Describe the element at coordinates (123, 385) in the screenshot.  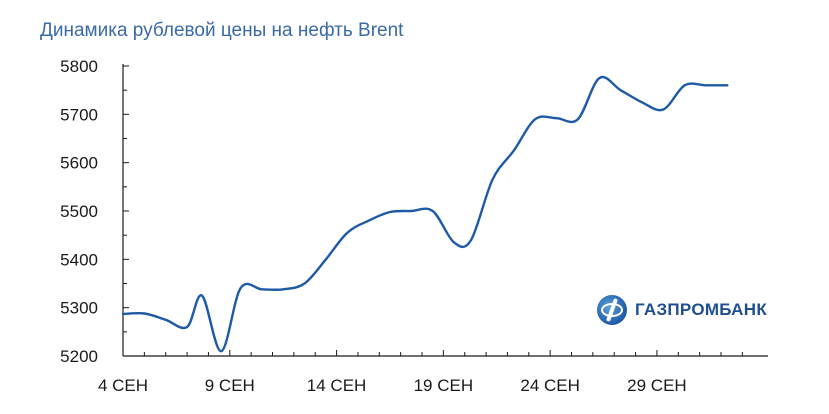
I see `x-tick-label: 4 СЕН` at that location.